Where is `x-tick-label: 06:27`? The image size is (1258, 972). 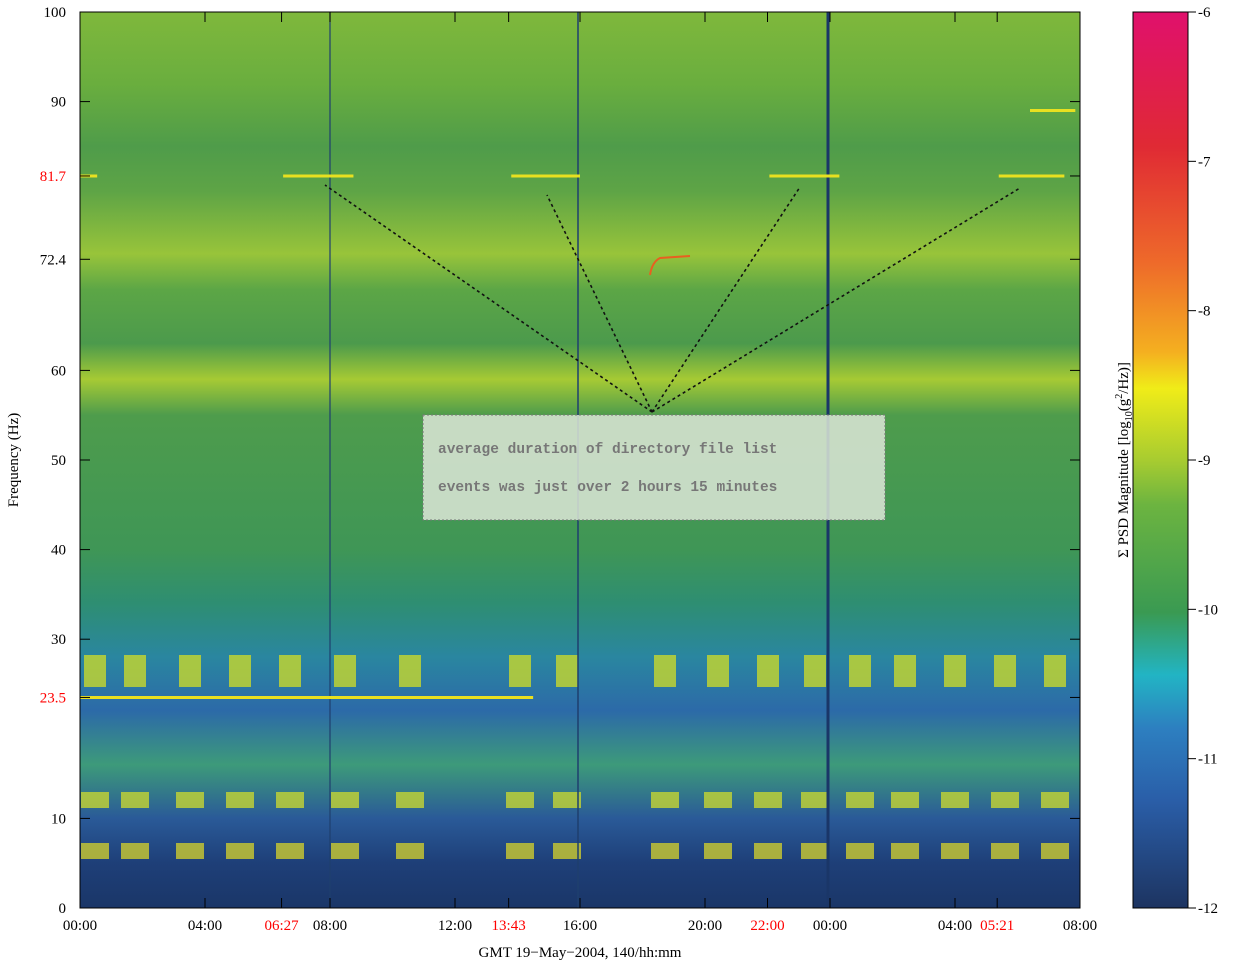
x-tick-label: 06:27 is located at coordinates (281, 926).